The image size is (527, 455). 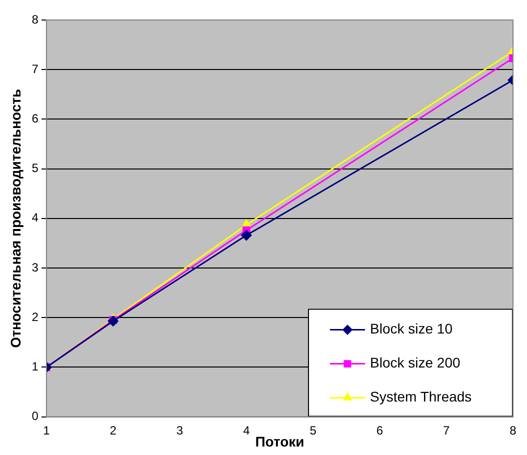 I want to click on x-tick-label: 3, so click(x=180, y=430).